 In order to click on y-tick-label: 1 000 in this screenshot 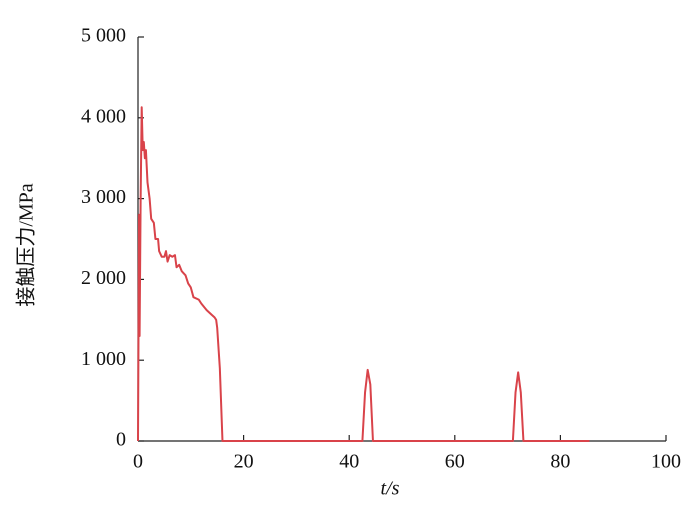, I will do `click(103, 359)`.